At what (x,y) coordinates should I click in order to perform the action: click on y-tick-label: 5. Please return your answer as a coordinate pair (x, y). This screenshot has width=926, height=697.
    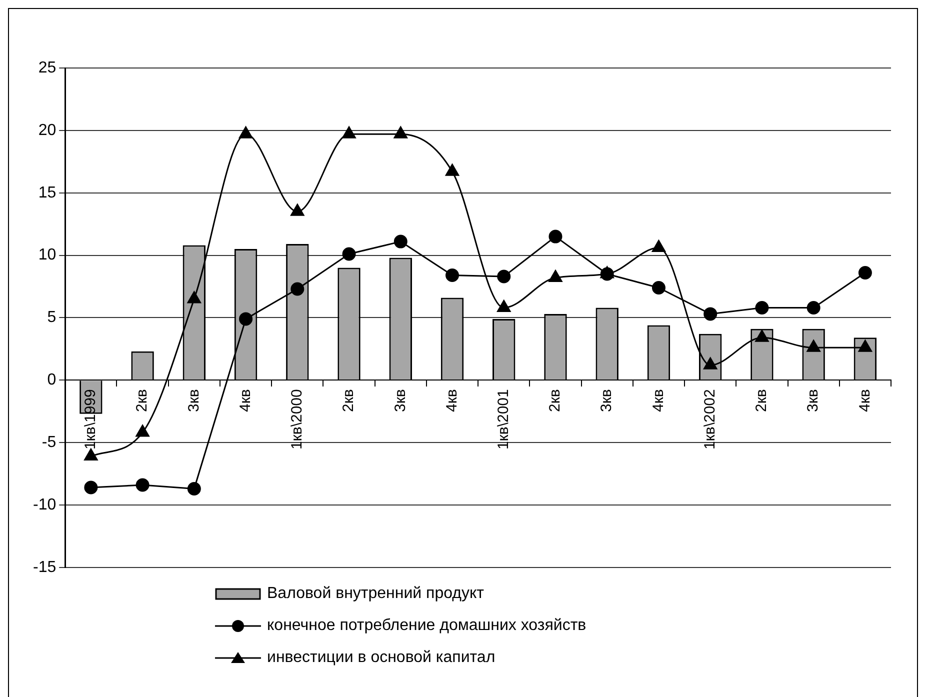
    Looking at the image, I should click on (51, 317).